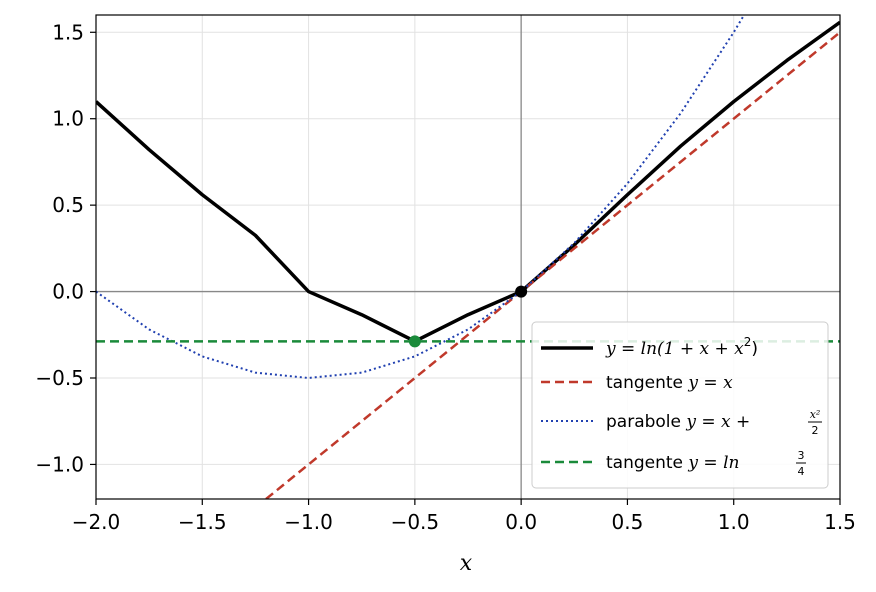 Image resolution: width=876 pixels, height=592 pixels. Describe the element at coordinates (68, 119) in the screenshot. I see `y-tick-label-4: 1.0` at that location.